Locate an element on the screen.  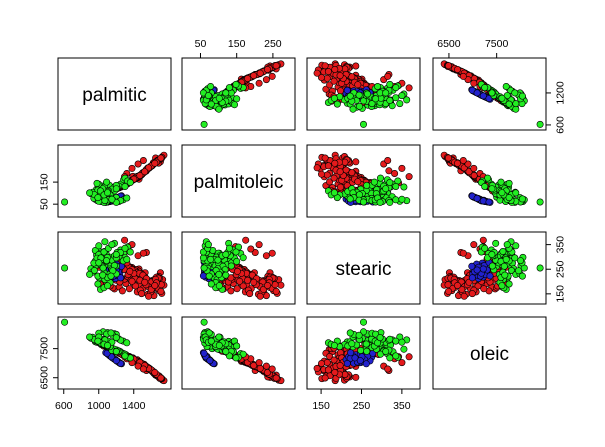
panel-frame-oleic-oleic is located at coordinates (489, 353).